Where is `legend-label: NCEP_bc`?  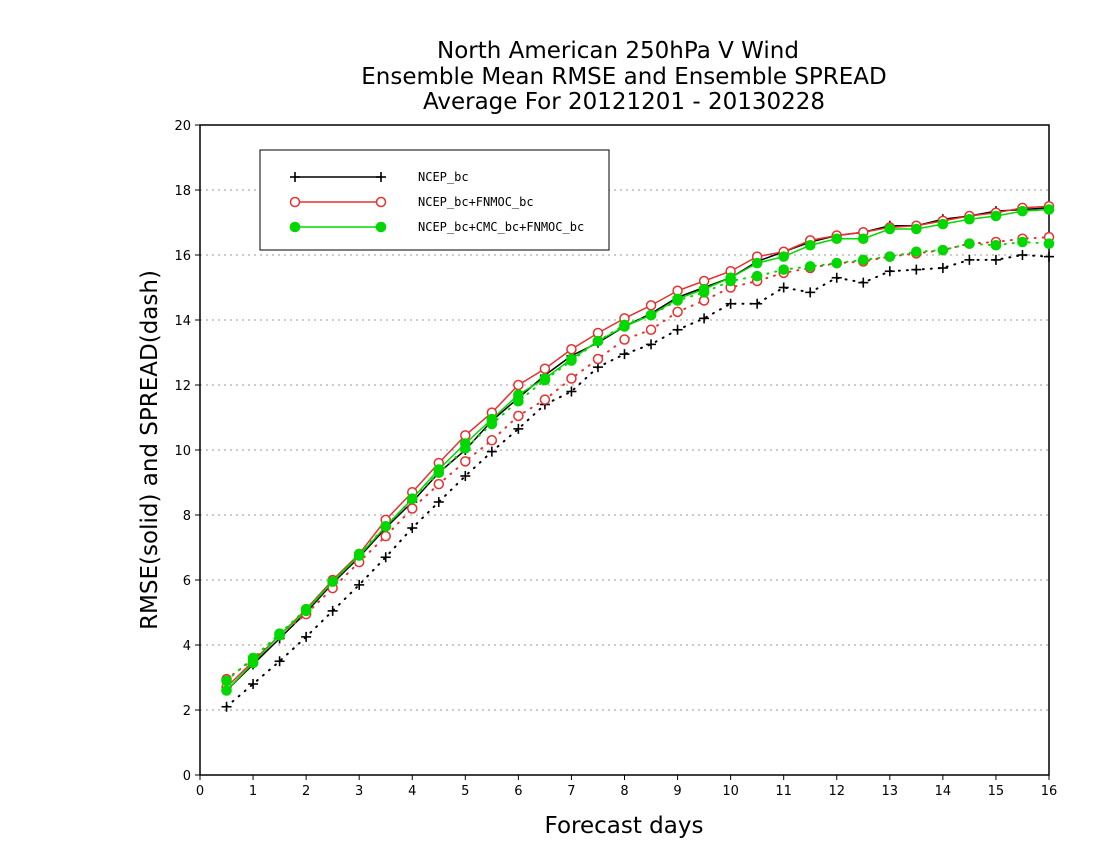 legend-label: NCEP_bc is located at coordinates (443, 177).